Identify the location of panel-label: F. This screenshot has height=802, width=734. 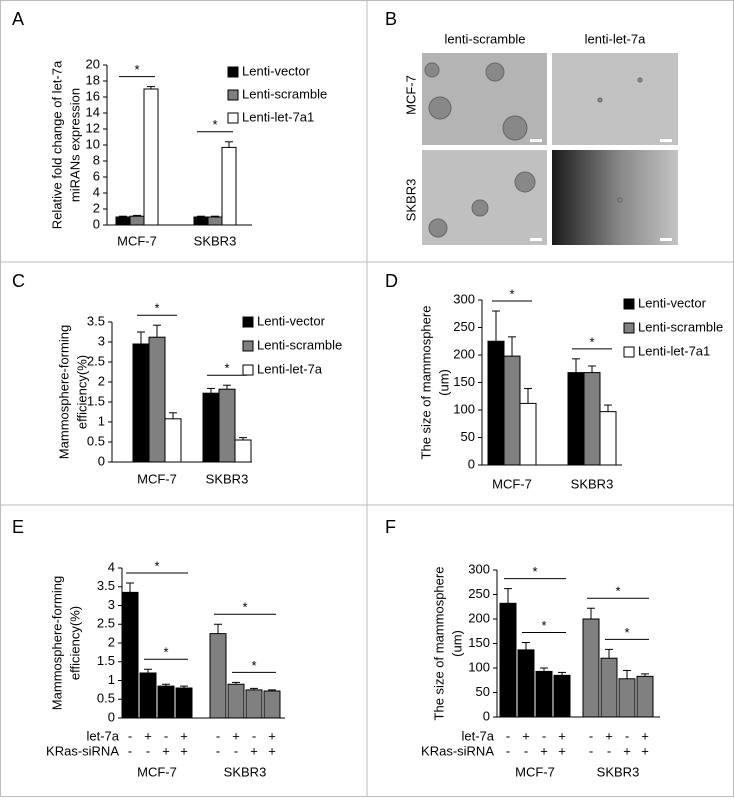
(390, 527).